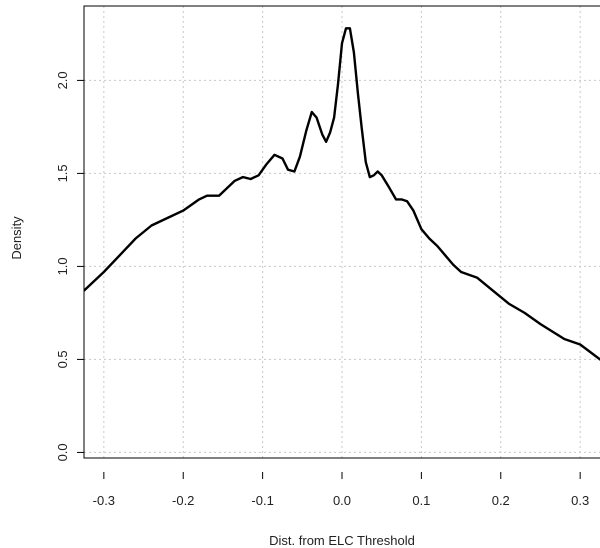 The height and width of the screenshot is (548, 600). I want to click on y-axis: 0.0 0.5 1.0 1.5 2.0, so click(69, 266).